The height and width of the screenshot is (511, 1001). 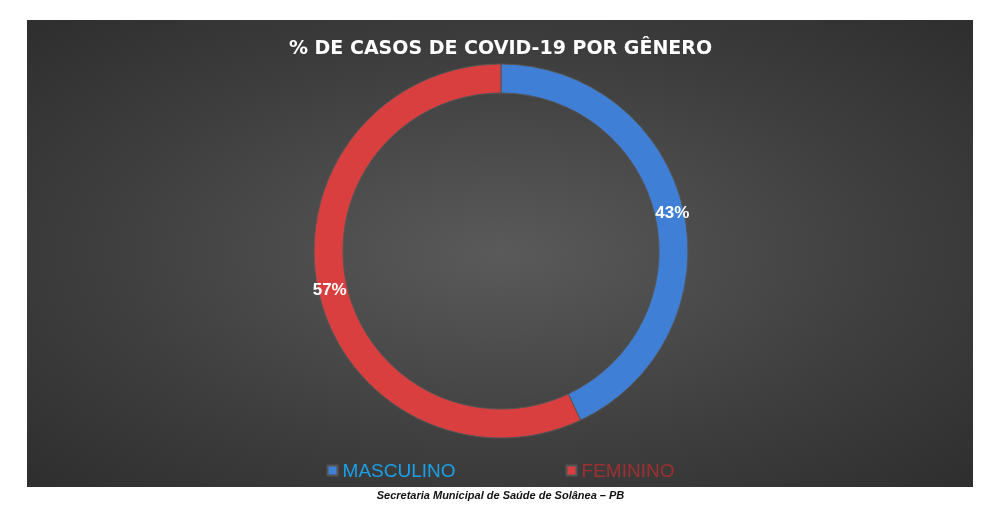 I want to click on chart-title: % DE CASOS DE COVID-19 POR GÊNERO, so click(x=500, y=46).